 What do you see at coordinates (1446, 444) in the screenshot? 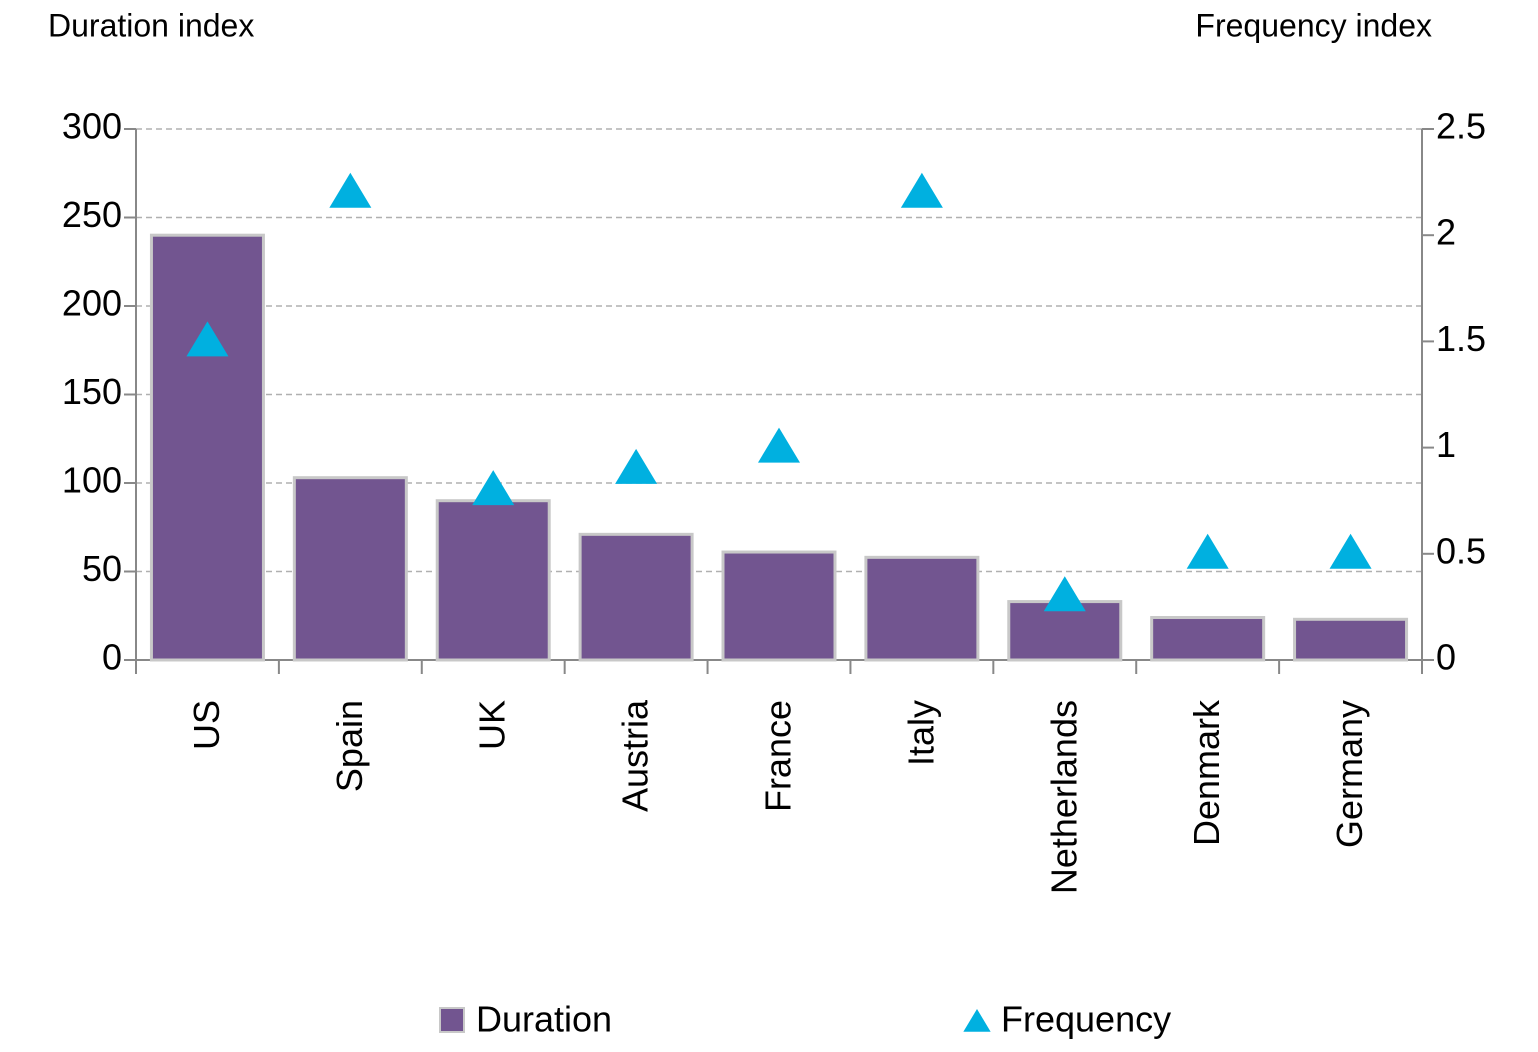
I see `y2-tick-label: 1` at bounding box center [1446, 444].